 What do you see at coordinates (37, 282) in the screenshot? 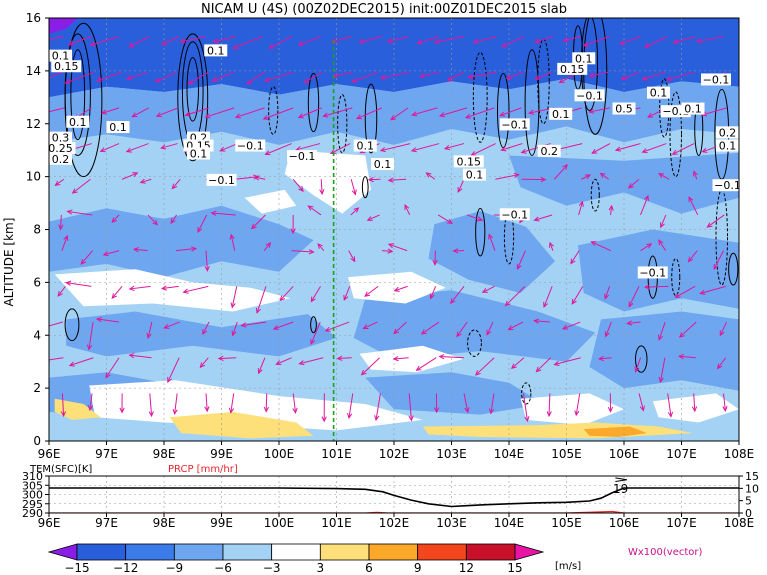
I see `y-tick-label: 6` at bounding box center [37, 282].